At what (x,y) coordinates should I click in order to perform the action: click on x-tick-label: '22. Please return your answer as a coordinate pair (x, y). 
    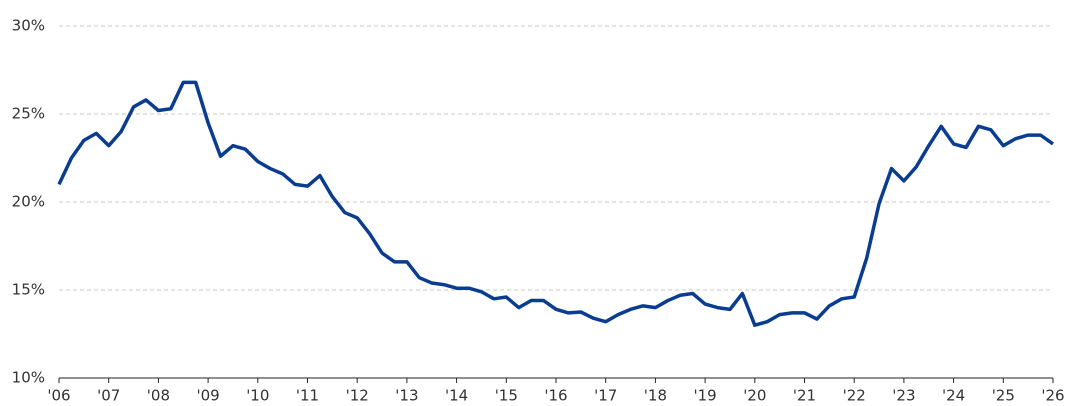
    Looking at the image, I should click on (854, 396).